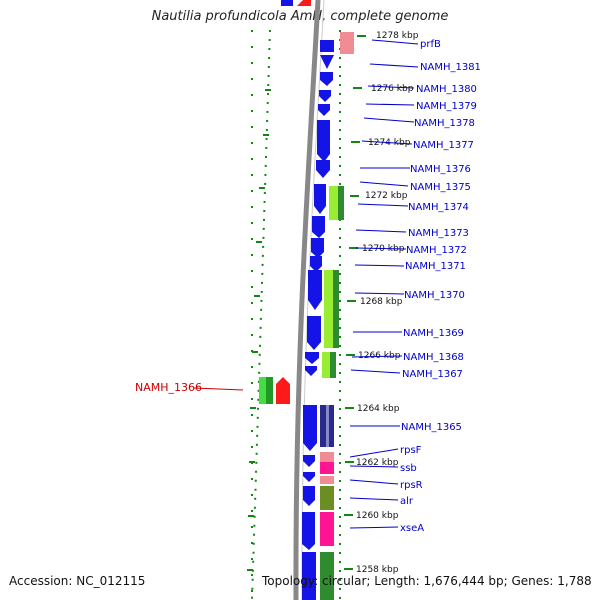 The width and height of the screenshot is (600, 600). What do you see at coordinates (412, 528) in the screenshot?
I see `gene-label-xsea: xseA` at bounding box center [412, 528].